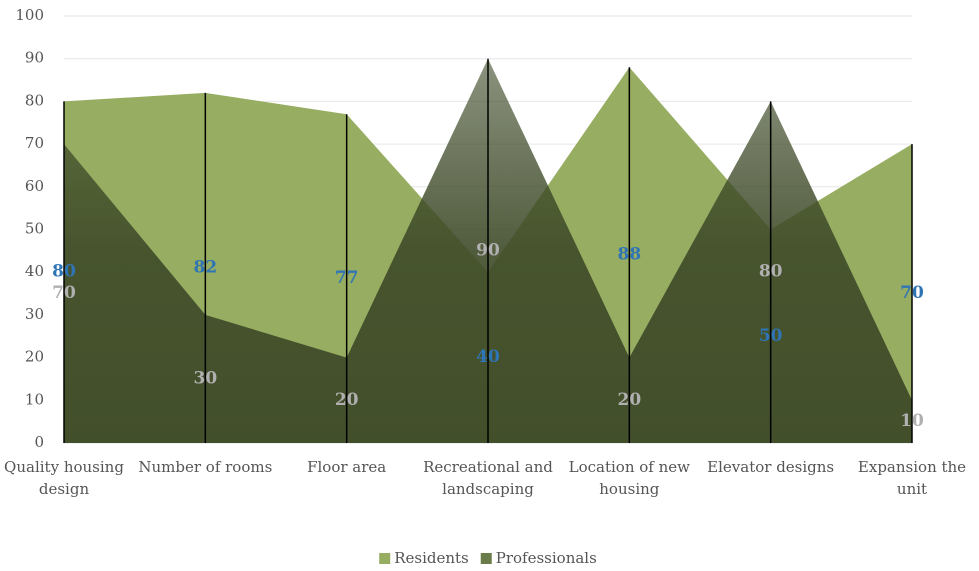  Describe the element at coordinates (34, 143) in the screenshot. I see `y-tick-label: 70` at that location.